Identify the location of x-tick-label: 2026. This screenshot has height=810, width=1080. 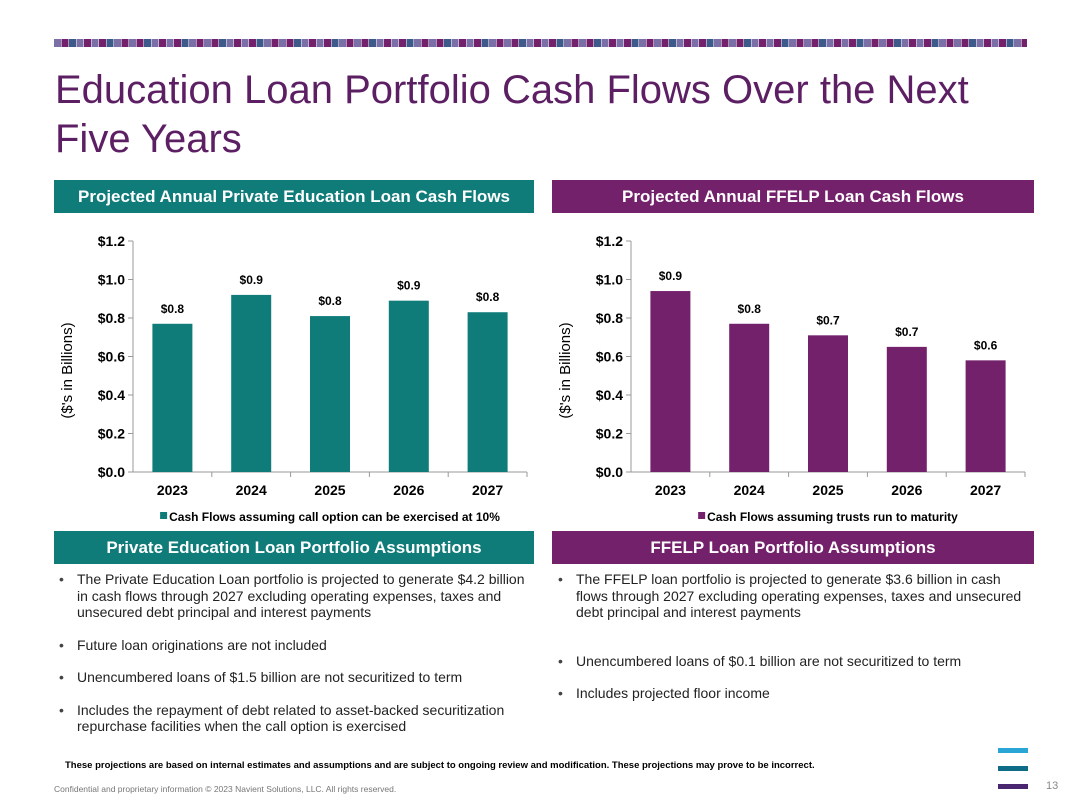
(408, 490).